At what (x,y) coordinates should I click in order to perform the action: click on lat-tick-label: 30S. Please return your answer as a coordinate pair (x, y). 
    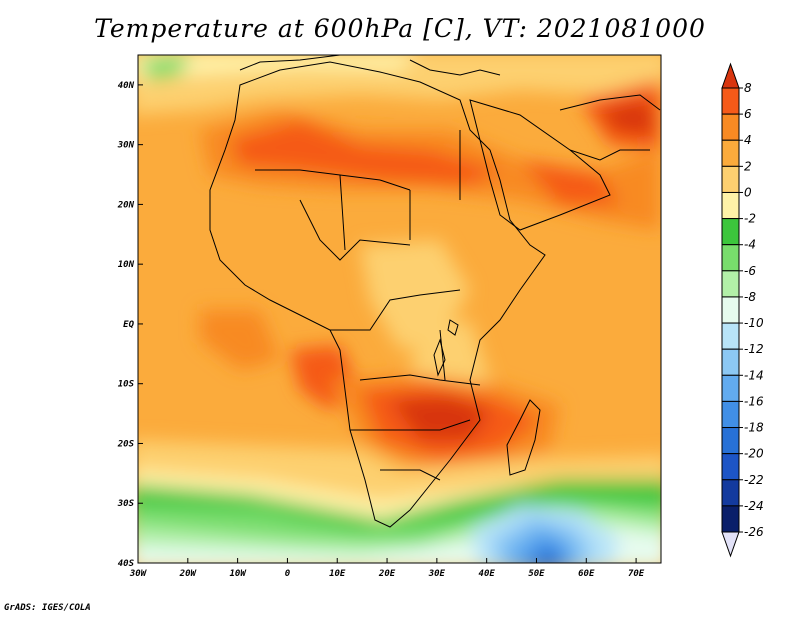
    Looking at the image, I should click on (126, 504).